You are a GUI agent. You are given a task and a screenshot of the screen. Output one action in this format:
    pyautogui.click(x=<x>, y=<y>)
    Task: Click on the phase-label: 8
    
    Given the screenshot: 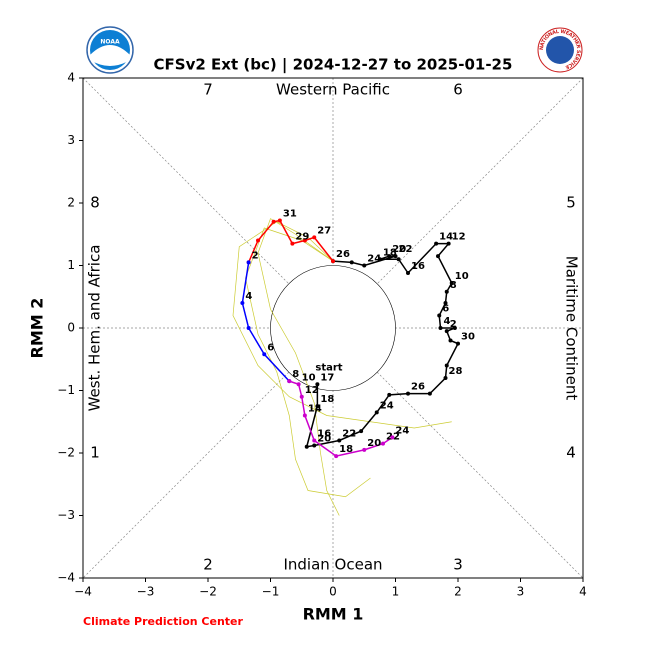 What is the action you would take?
    pyautogui.click(x=95, y=203)
    